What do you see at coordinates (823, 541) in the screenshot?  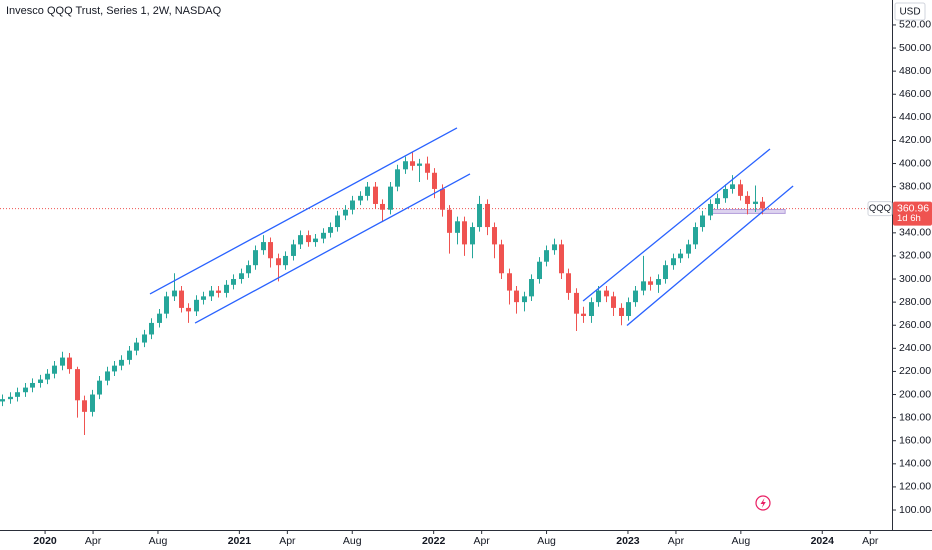 I see `x-tick-label: 2024` at bounding box center [823, 541].